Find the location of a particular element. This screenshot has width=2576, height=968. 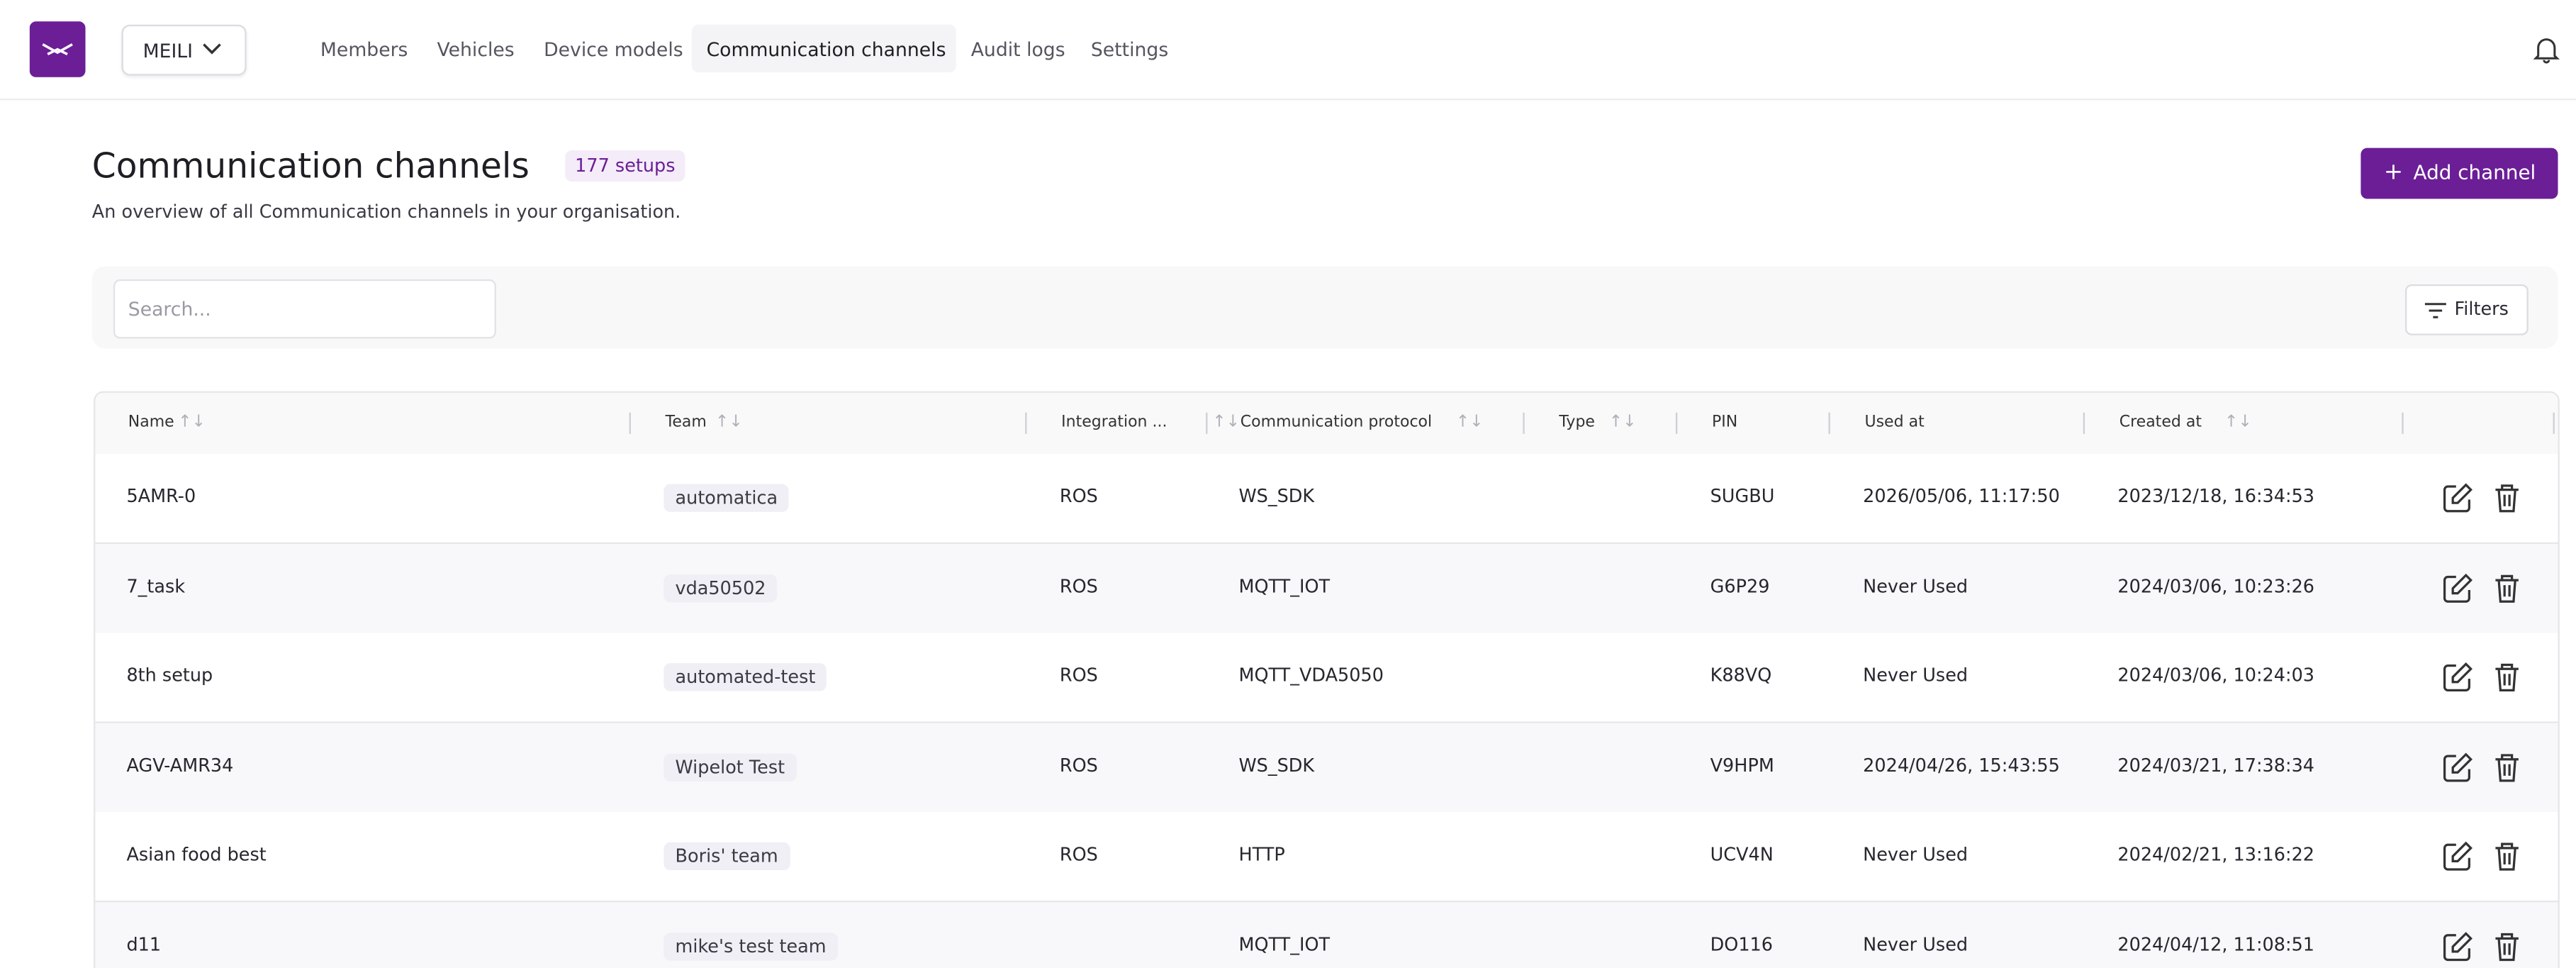

cell: 2024/04/26, 15:43:55 is located at coordinates (1961, 765).